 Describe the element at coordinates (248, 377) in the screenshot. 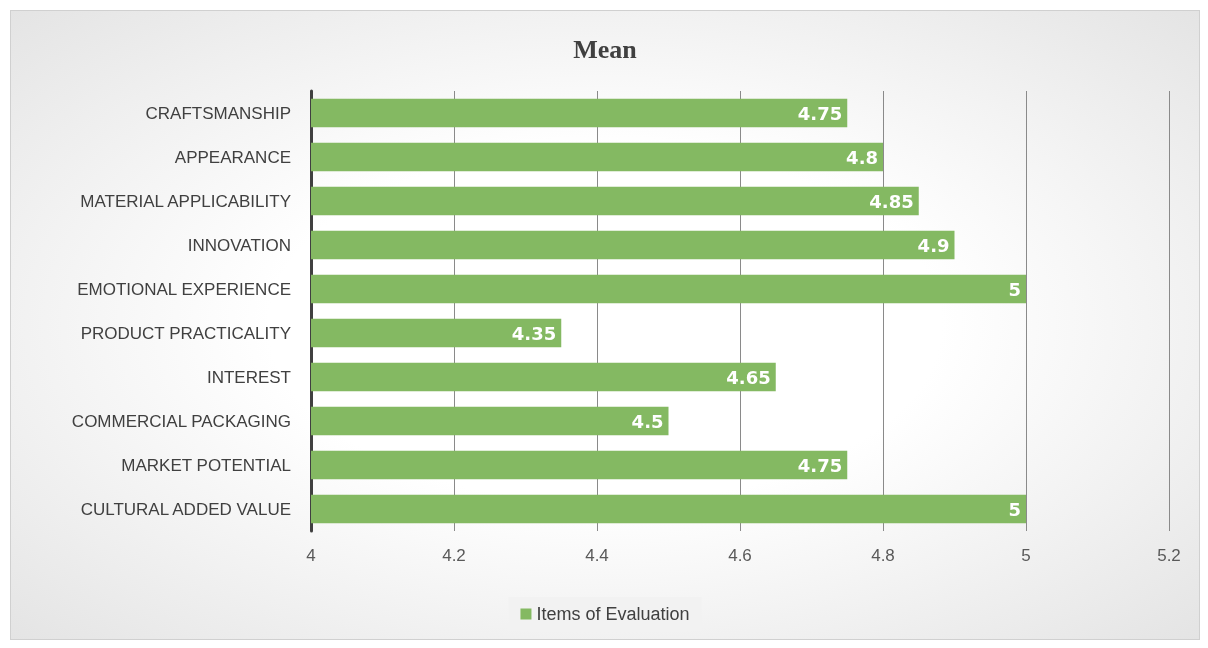

I see `y-tick-label: INTEREST` at that location.